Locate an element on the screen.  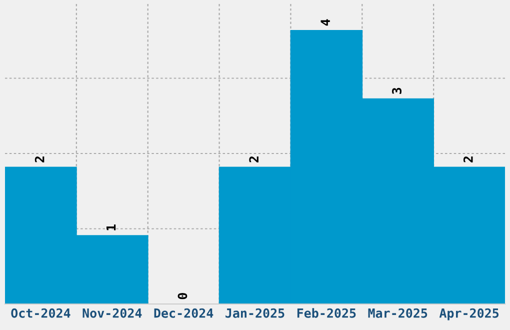
x-tick-label: Oct-2024 is located at coordinates (40, 313).